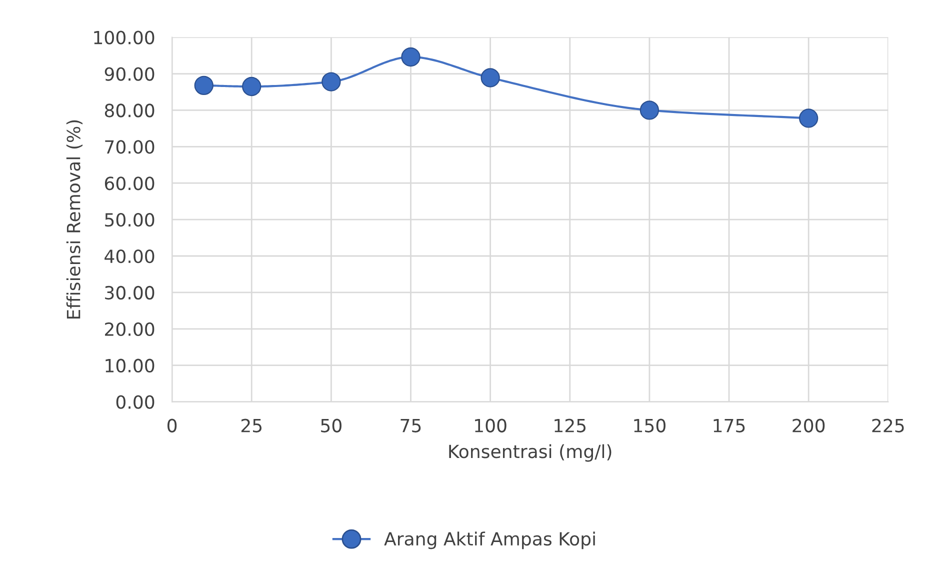 This screenshot has width=930, height=574. What do you see at coordinates (129, 74) in the screenshot?
I see `y-tick-label: 90.00` at bounding box center [129, 74].